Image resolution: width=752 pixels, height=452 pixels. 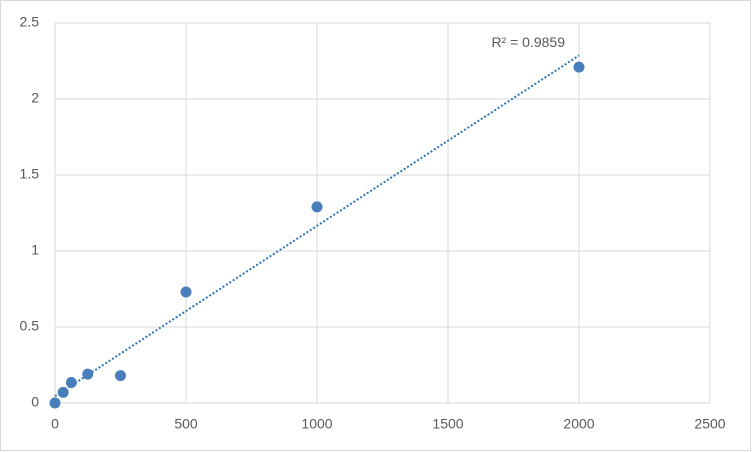 What do you see at coordinates (316, 424) in the screenshot?
I see `x-tick-label: 1000` at bounding box center [316, 424].